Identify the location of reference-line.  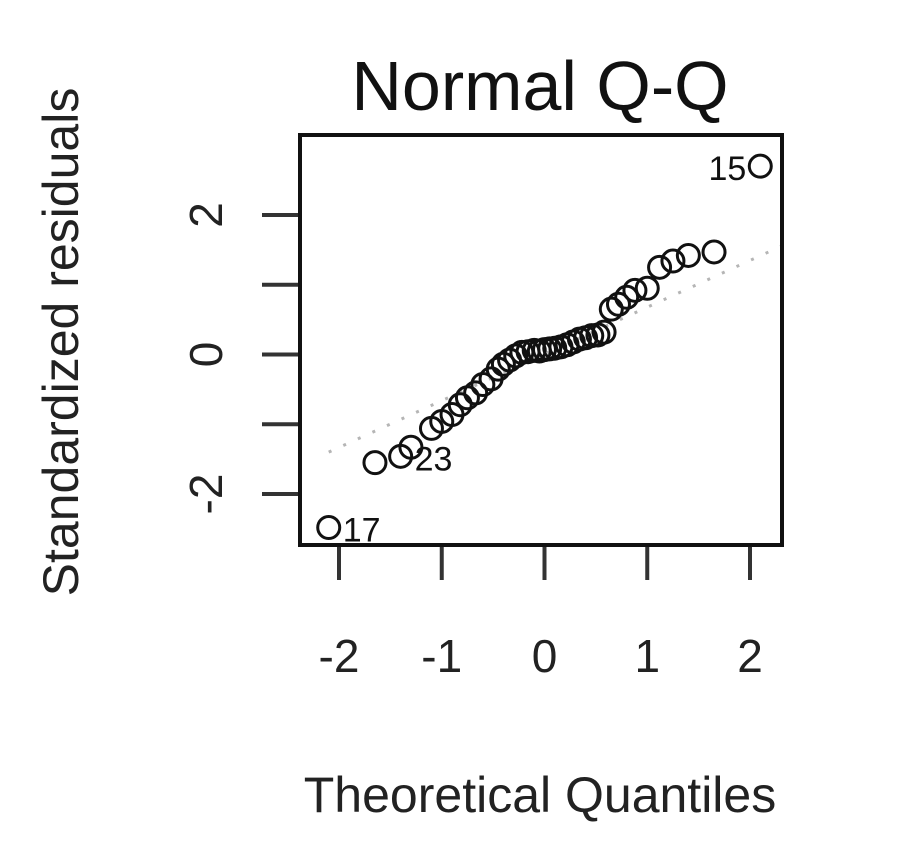
(555, 349).